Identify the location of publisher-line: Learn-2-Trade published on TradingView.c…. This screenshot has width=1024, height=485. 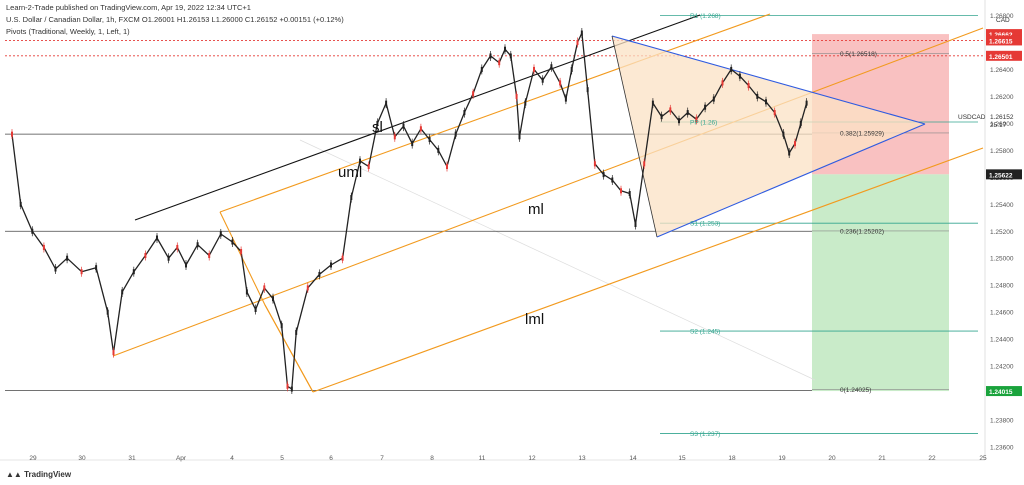
(128, 7).